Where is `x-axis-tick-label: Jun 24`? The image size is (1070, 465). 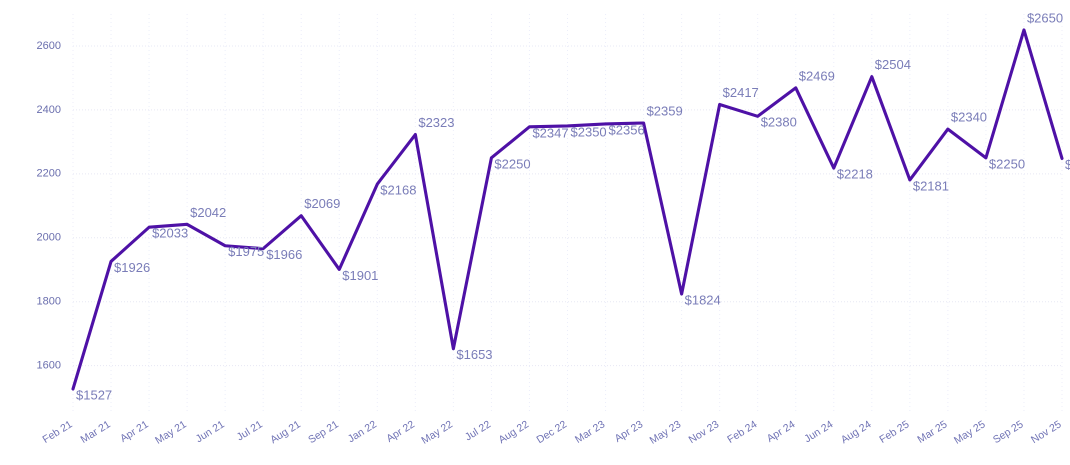 x-axis-tick-label: Jun 24 is located at coordinates (818, 431).